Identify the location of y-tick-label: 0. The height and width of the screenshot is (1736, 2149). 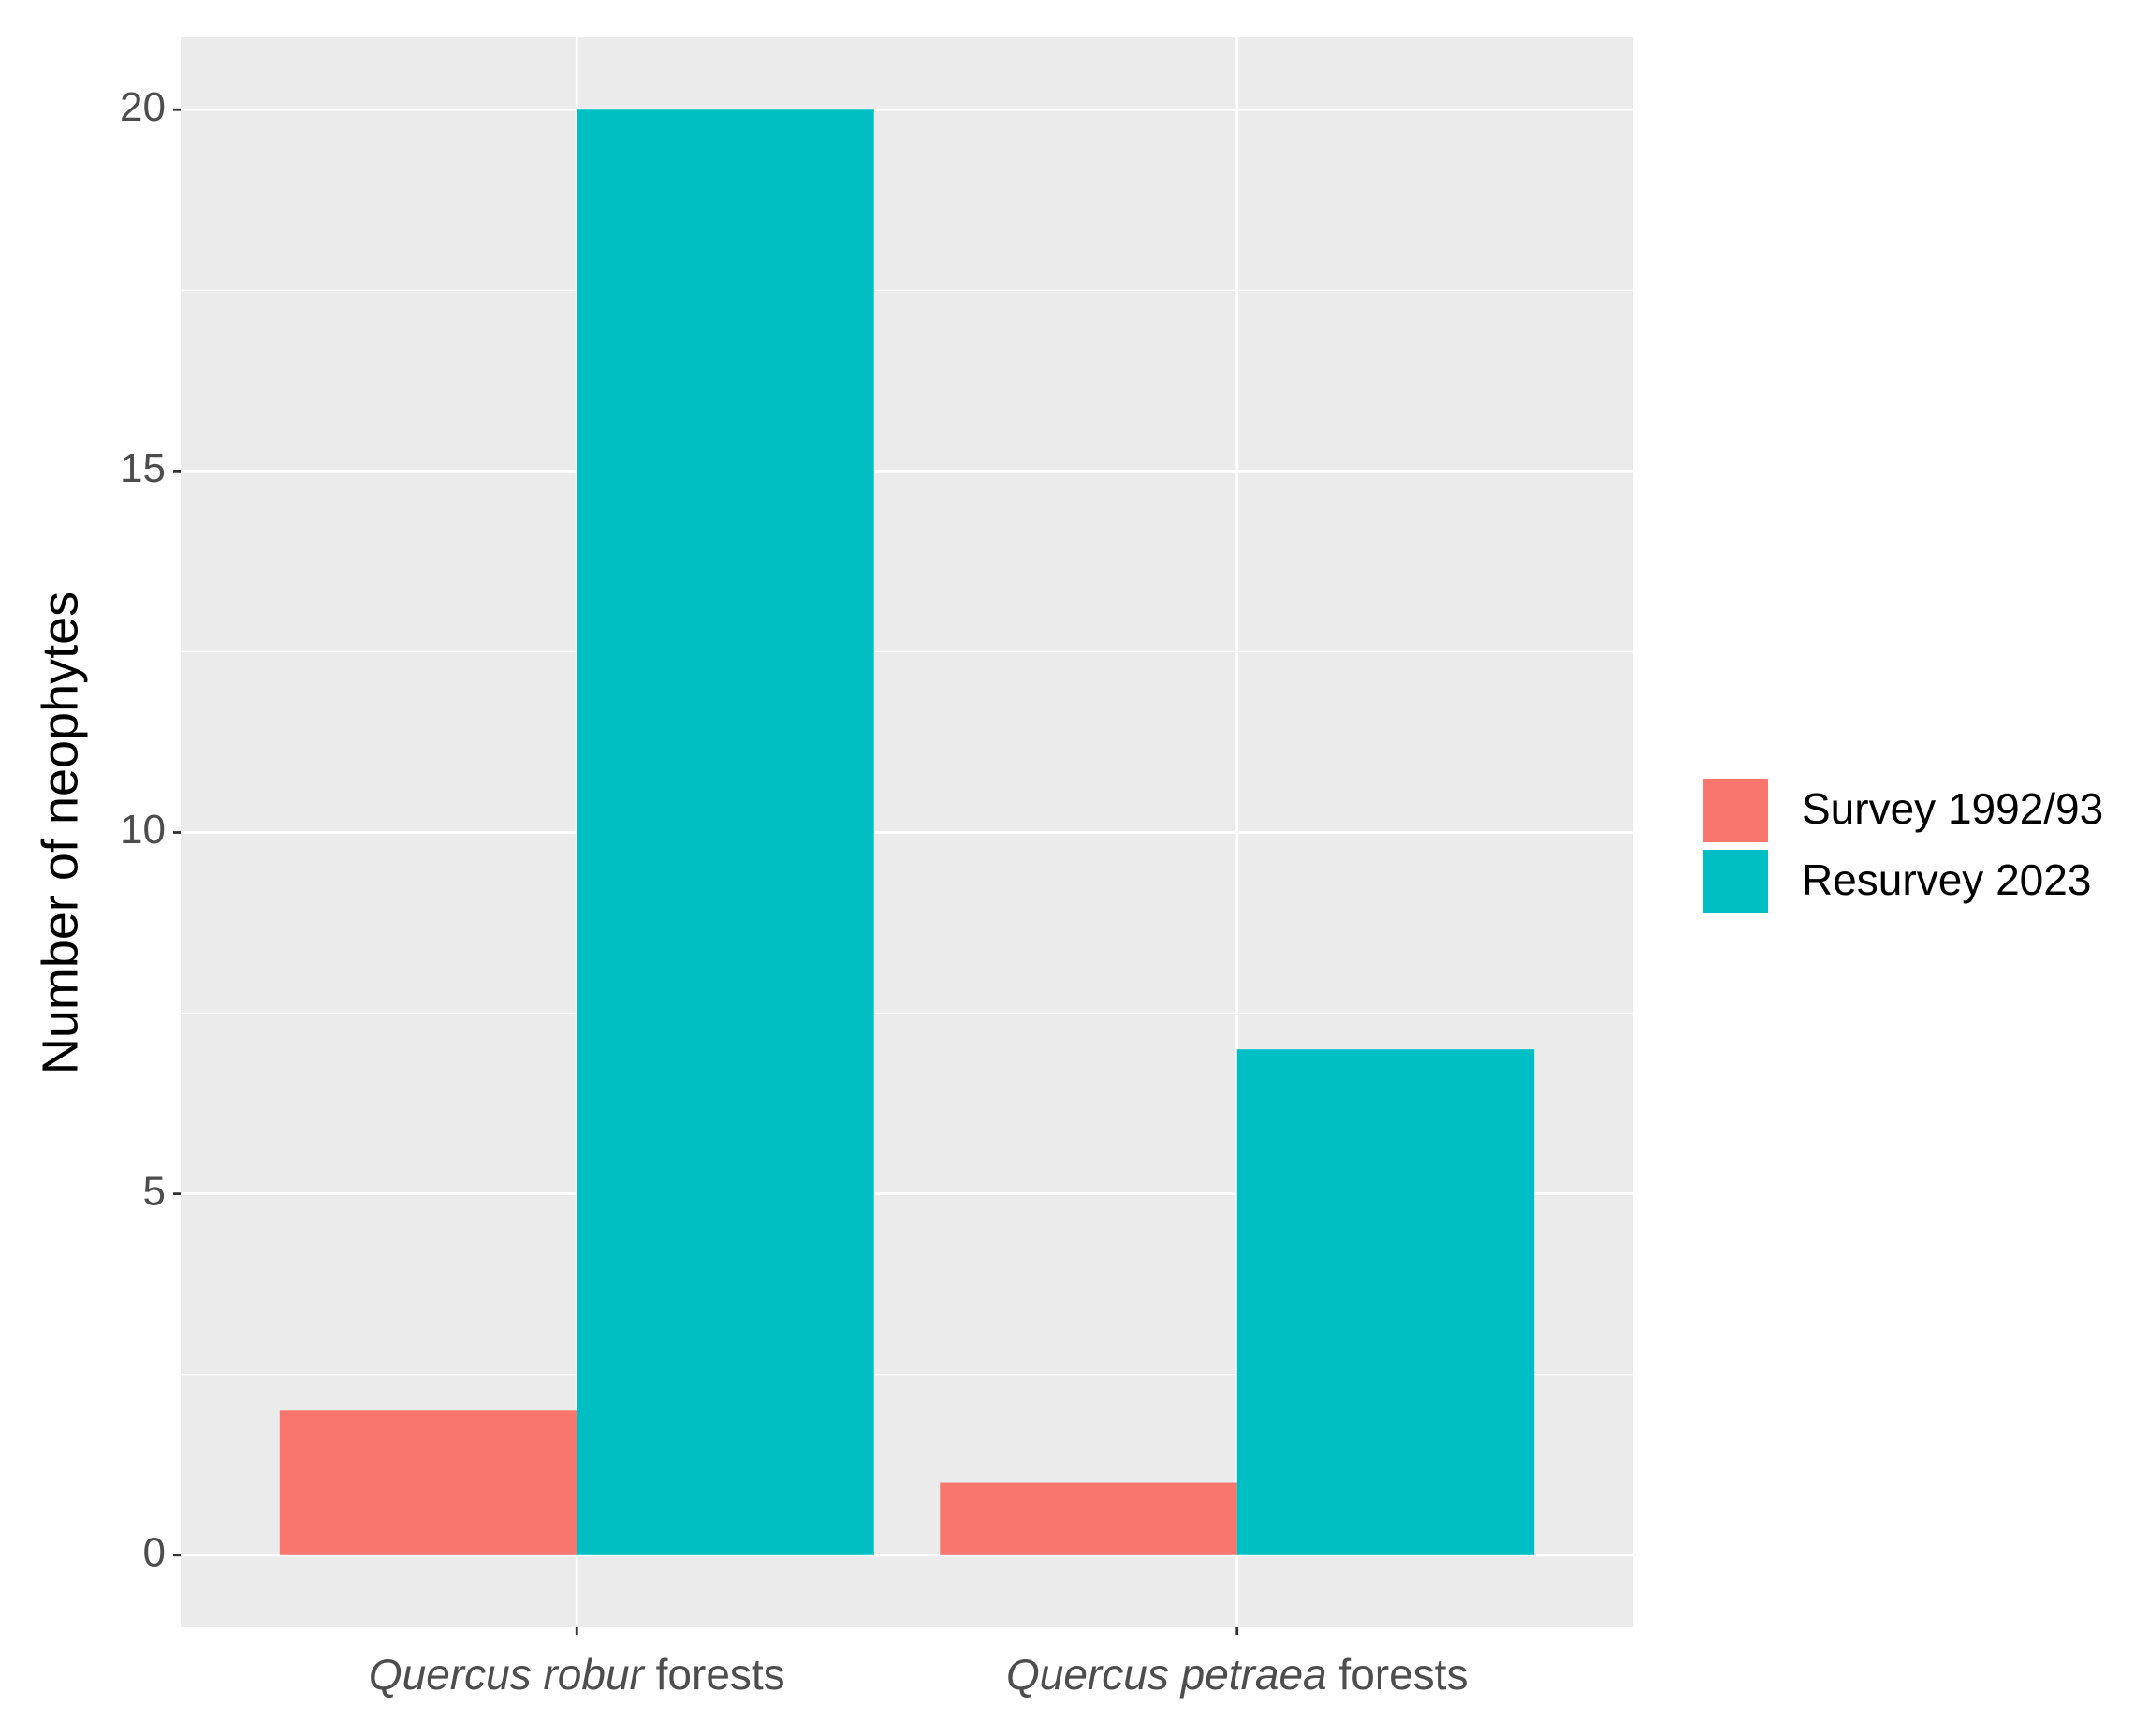
(155, 1552).